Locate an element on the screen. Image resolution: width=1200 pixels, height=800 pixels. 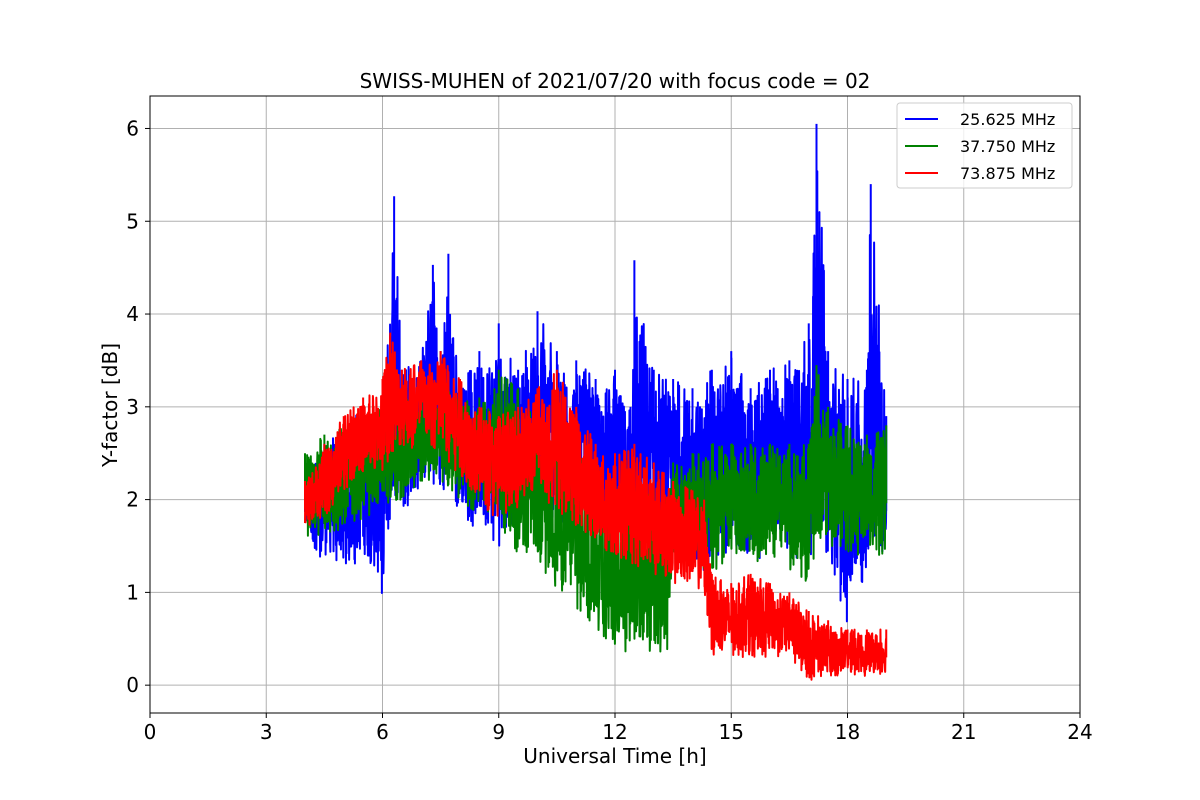
x-tick-label: 3 is located at coordinates (266, 732).